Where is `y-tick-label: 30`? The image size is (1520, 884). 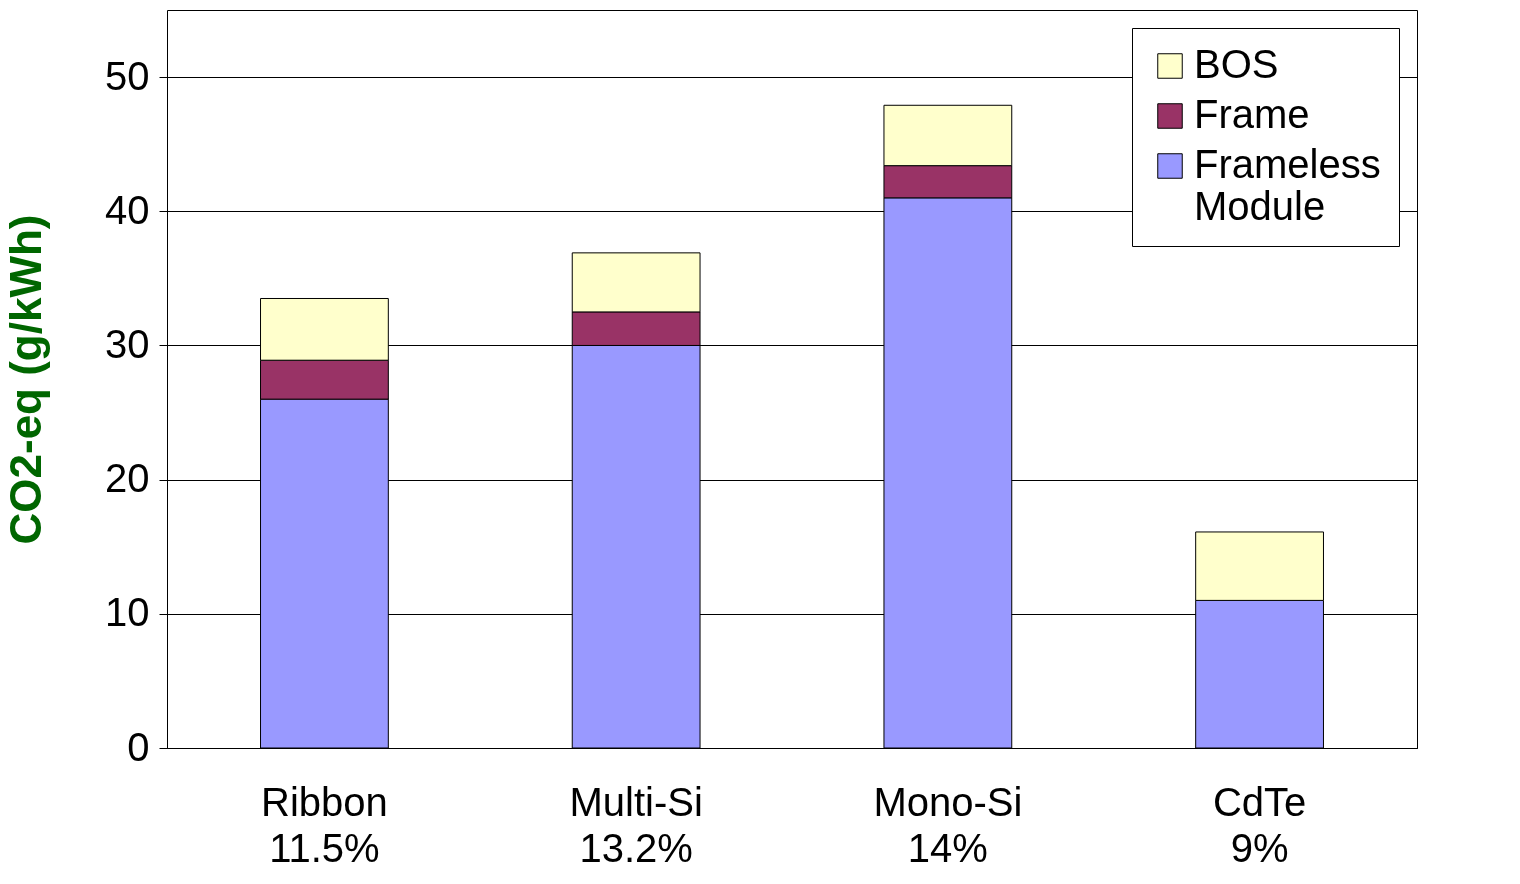 y-tick-label: 30 is located at coordinates (127, 343).